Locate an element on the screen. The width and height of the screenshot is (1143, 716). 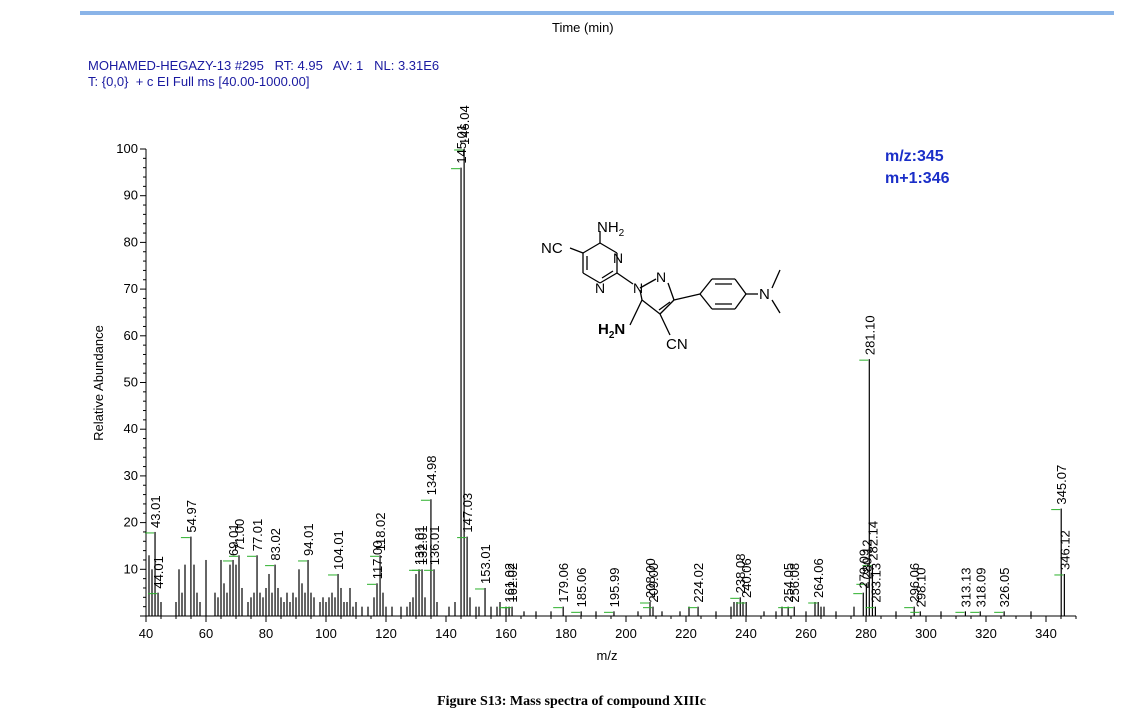
peak-label: 281.10 is located at coordinates (869, 335).